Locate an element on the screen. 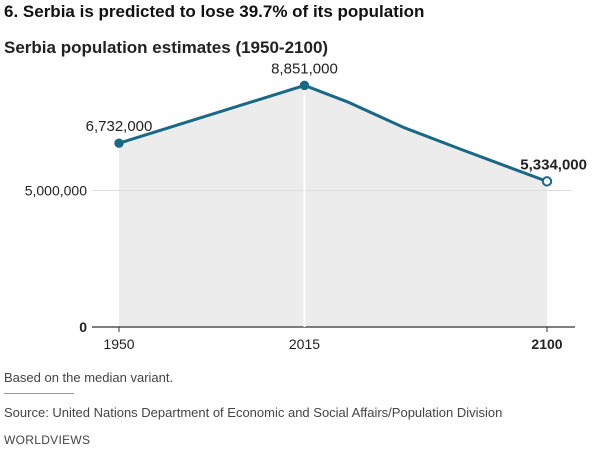 This screenshot has width=596, height=452. x-tick-label: 2015 is located at coordinates (304, 344).